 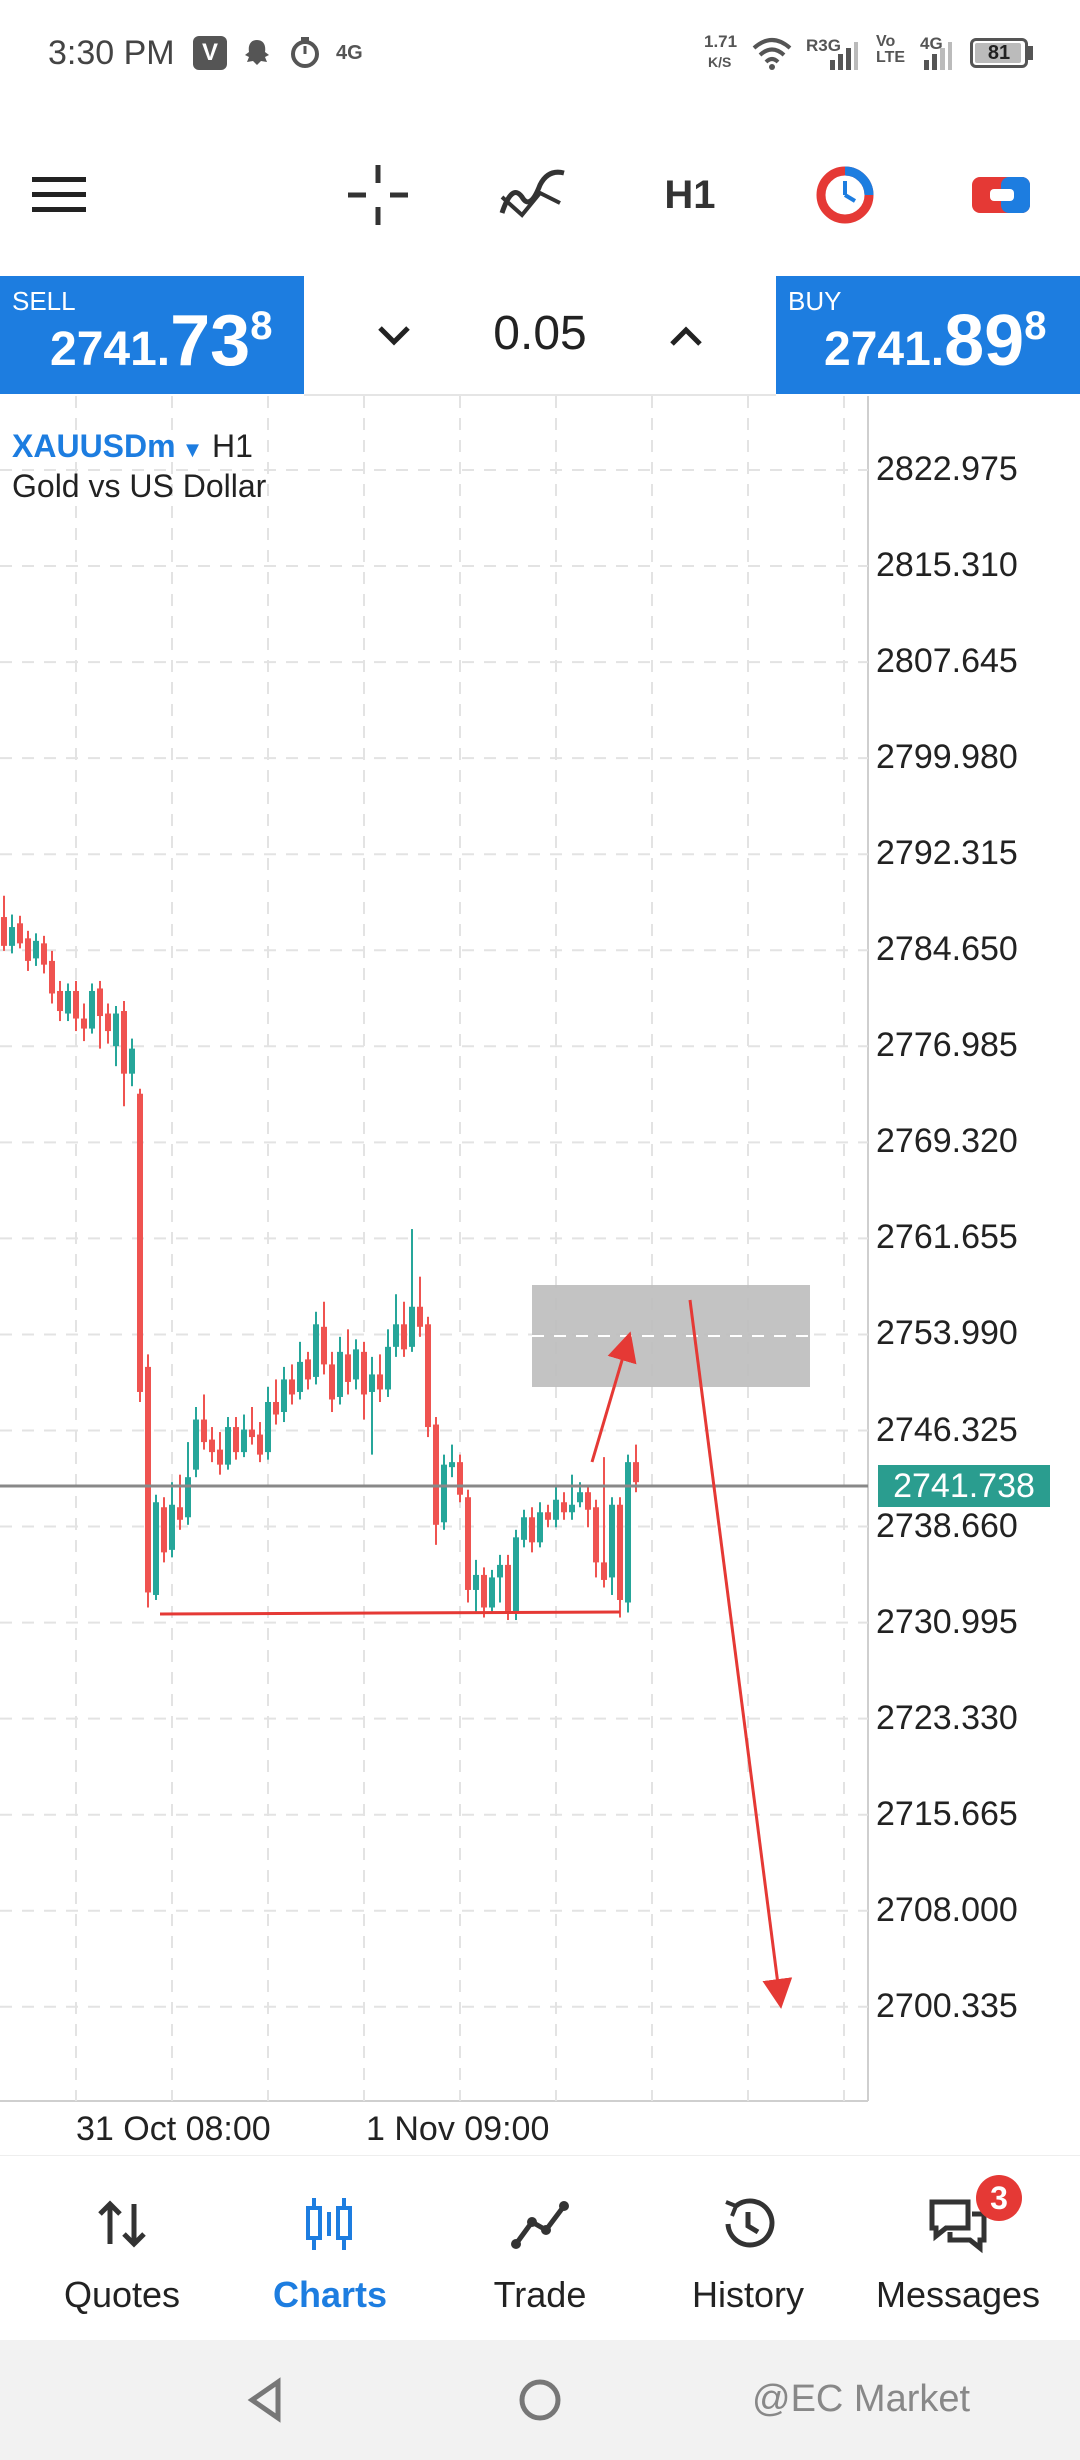 I want to click on snapchat-icon, so click(x=257, y=52).